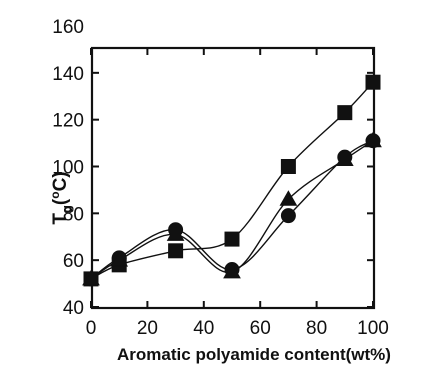  What do you see at coordinates (73, 214) in the screenshot?
I see `y-tick-label: 80` at bounding box center [73, 214].